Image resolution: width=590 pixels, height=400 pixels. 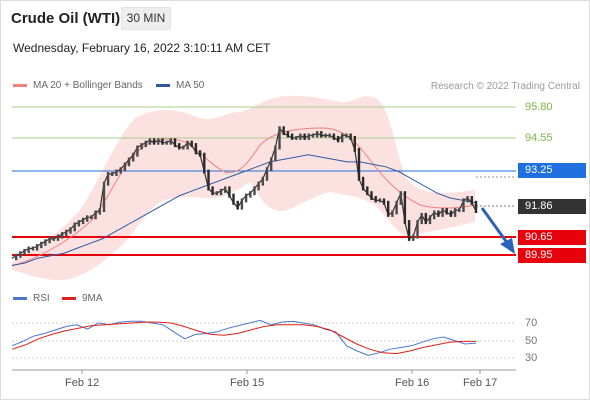 I want to click on credit-text: Research © 2022 Trading Central, so click(x=505, y=86).